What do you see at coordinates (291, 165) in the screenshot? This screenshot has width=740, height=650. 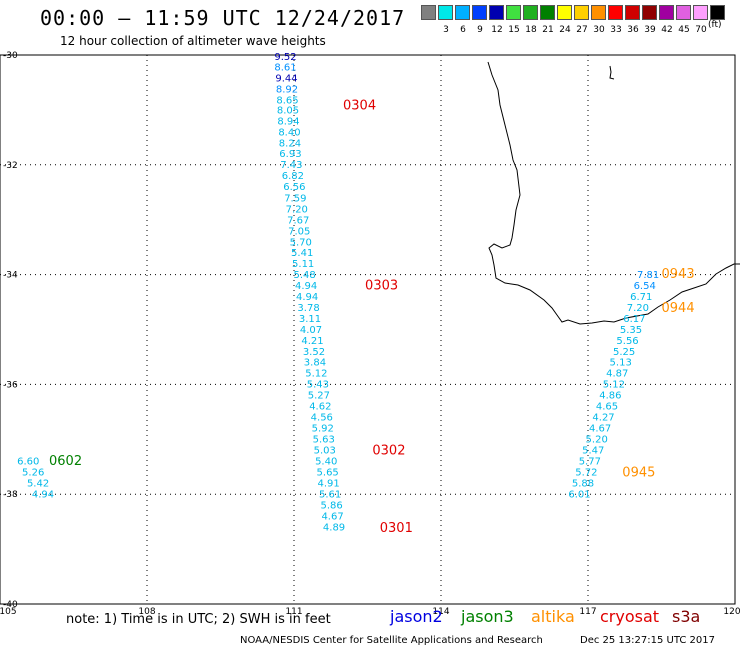 I see `wave-height-value: 7.43` at bounding box center [291, 165].